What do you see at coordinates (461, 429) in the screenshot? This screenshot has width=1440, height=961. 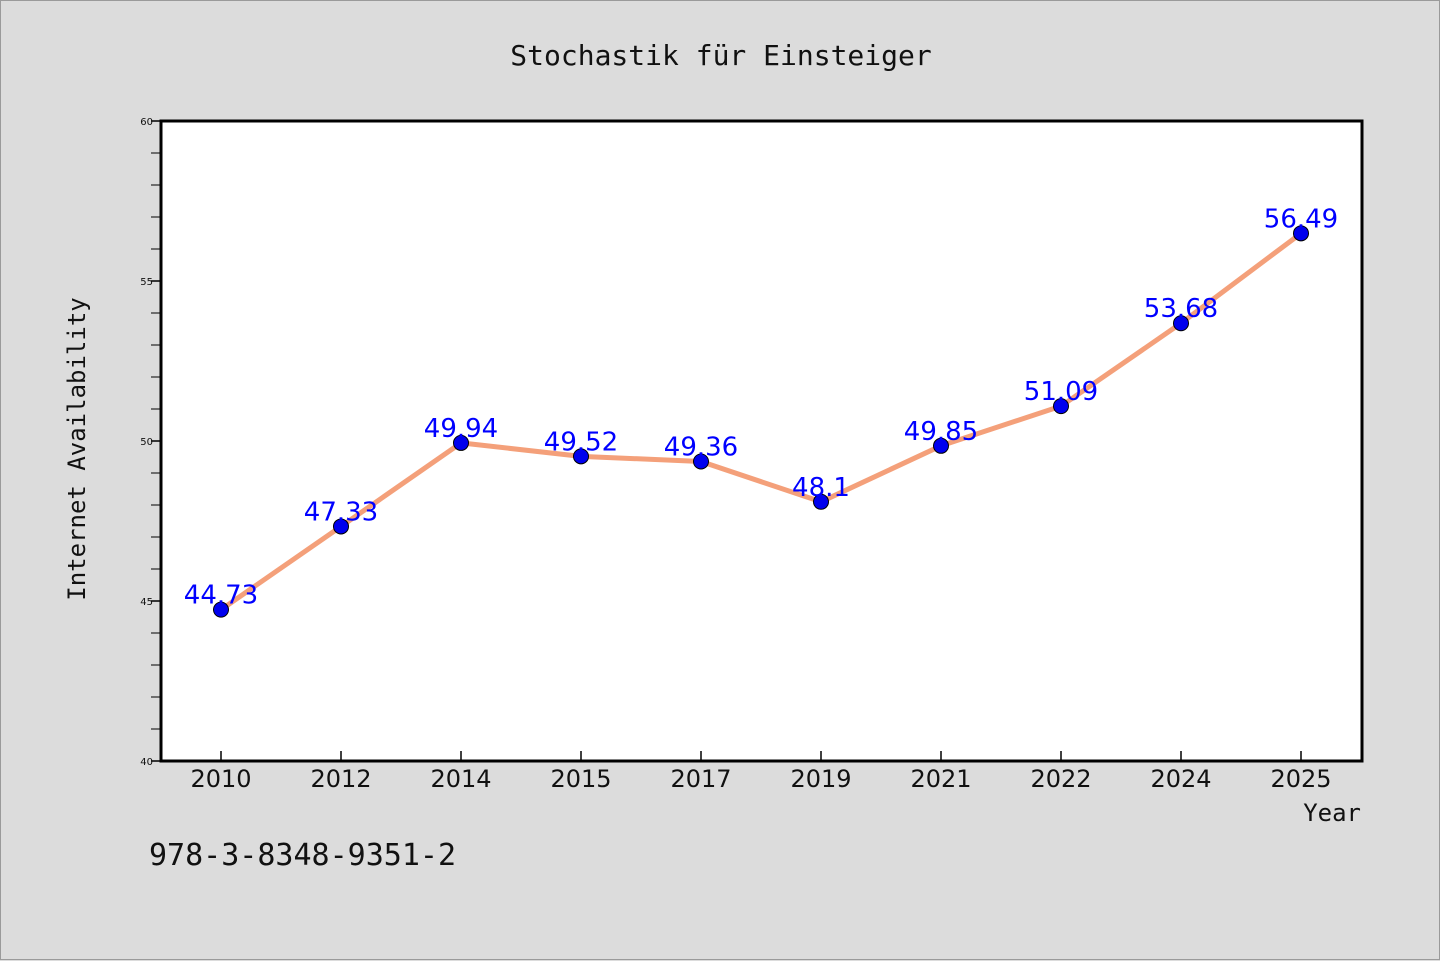 I see `data-label: 49.94` at bounding box center [461, 429].